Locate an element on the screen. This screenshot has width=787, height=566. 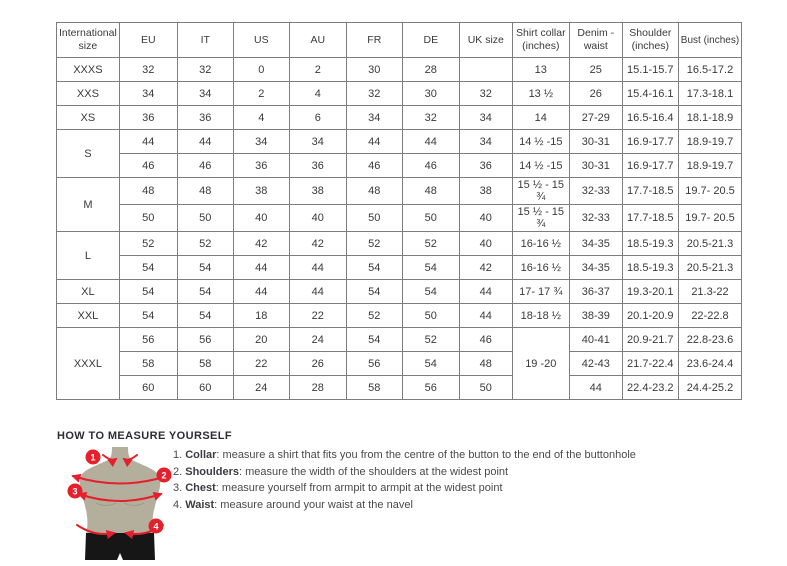
table-cell: 15 ½ - 15 ¾ is located at coordinates (540, 218).